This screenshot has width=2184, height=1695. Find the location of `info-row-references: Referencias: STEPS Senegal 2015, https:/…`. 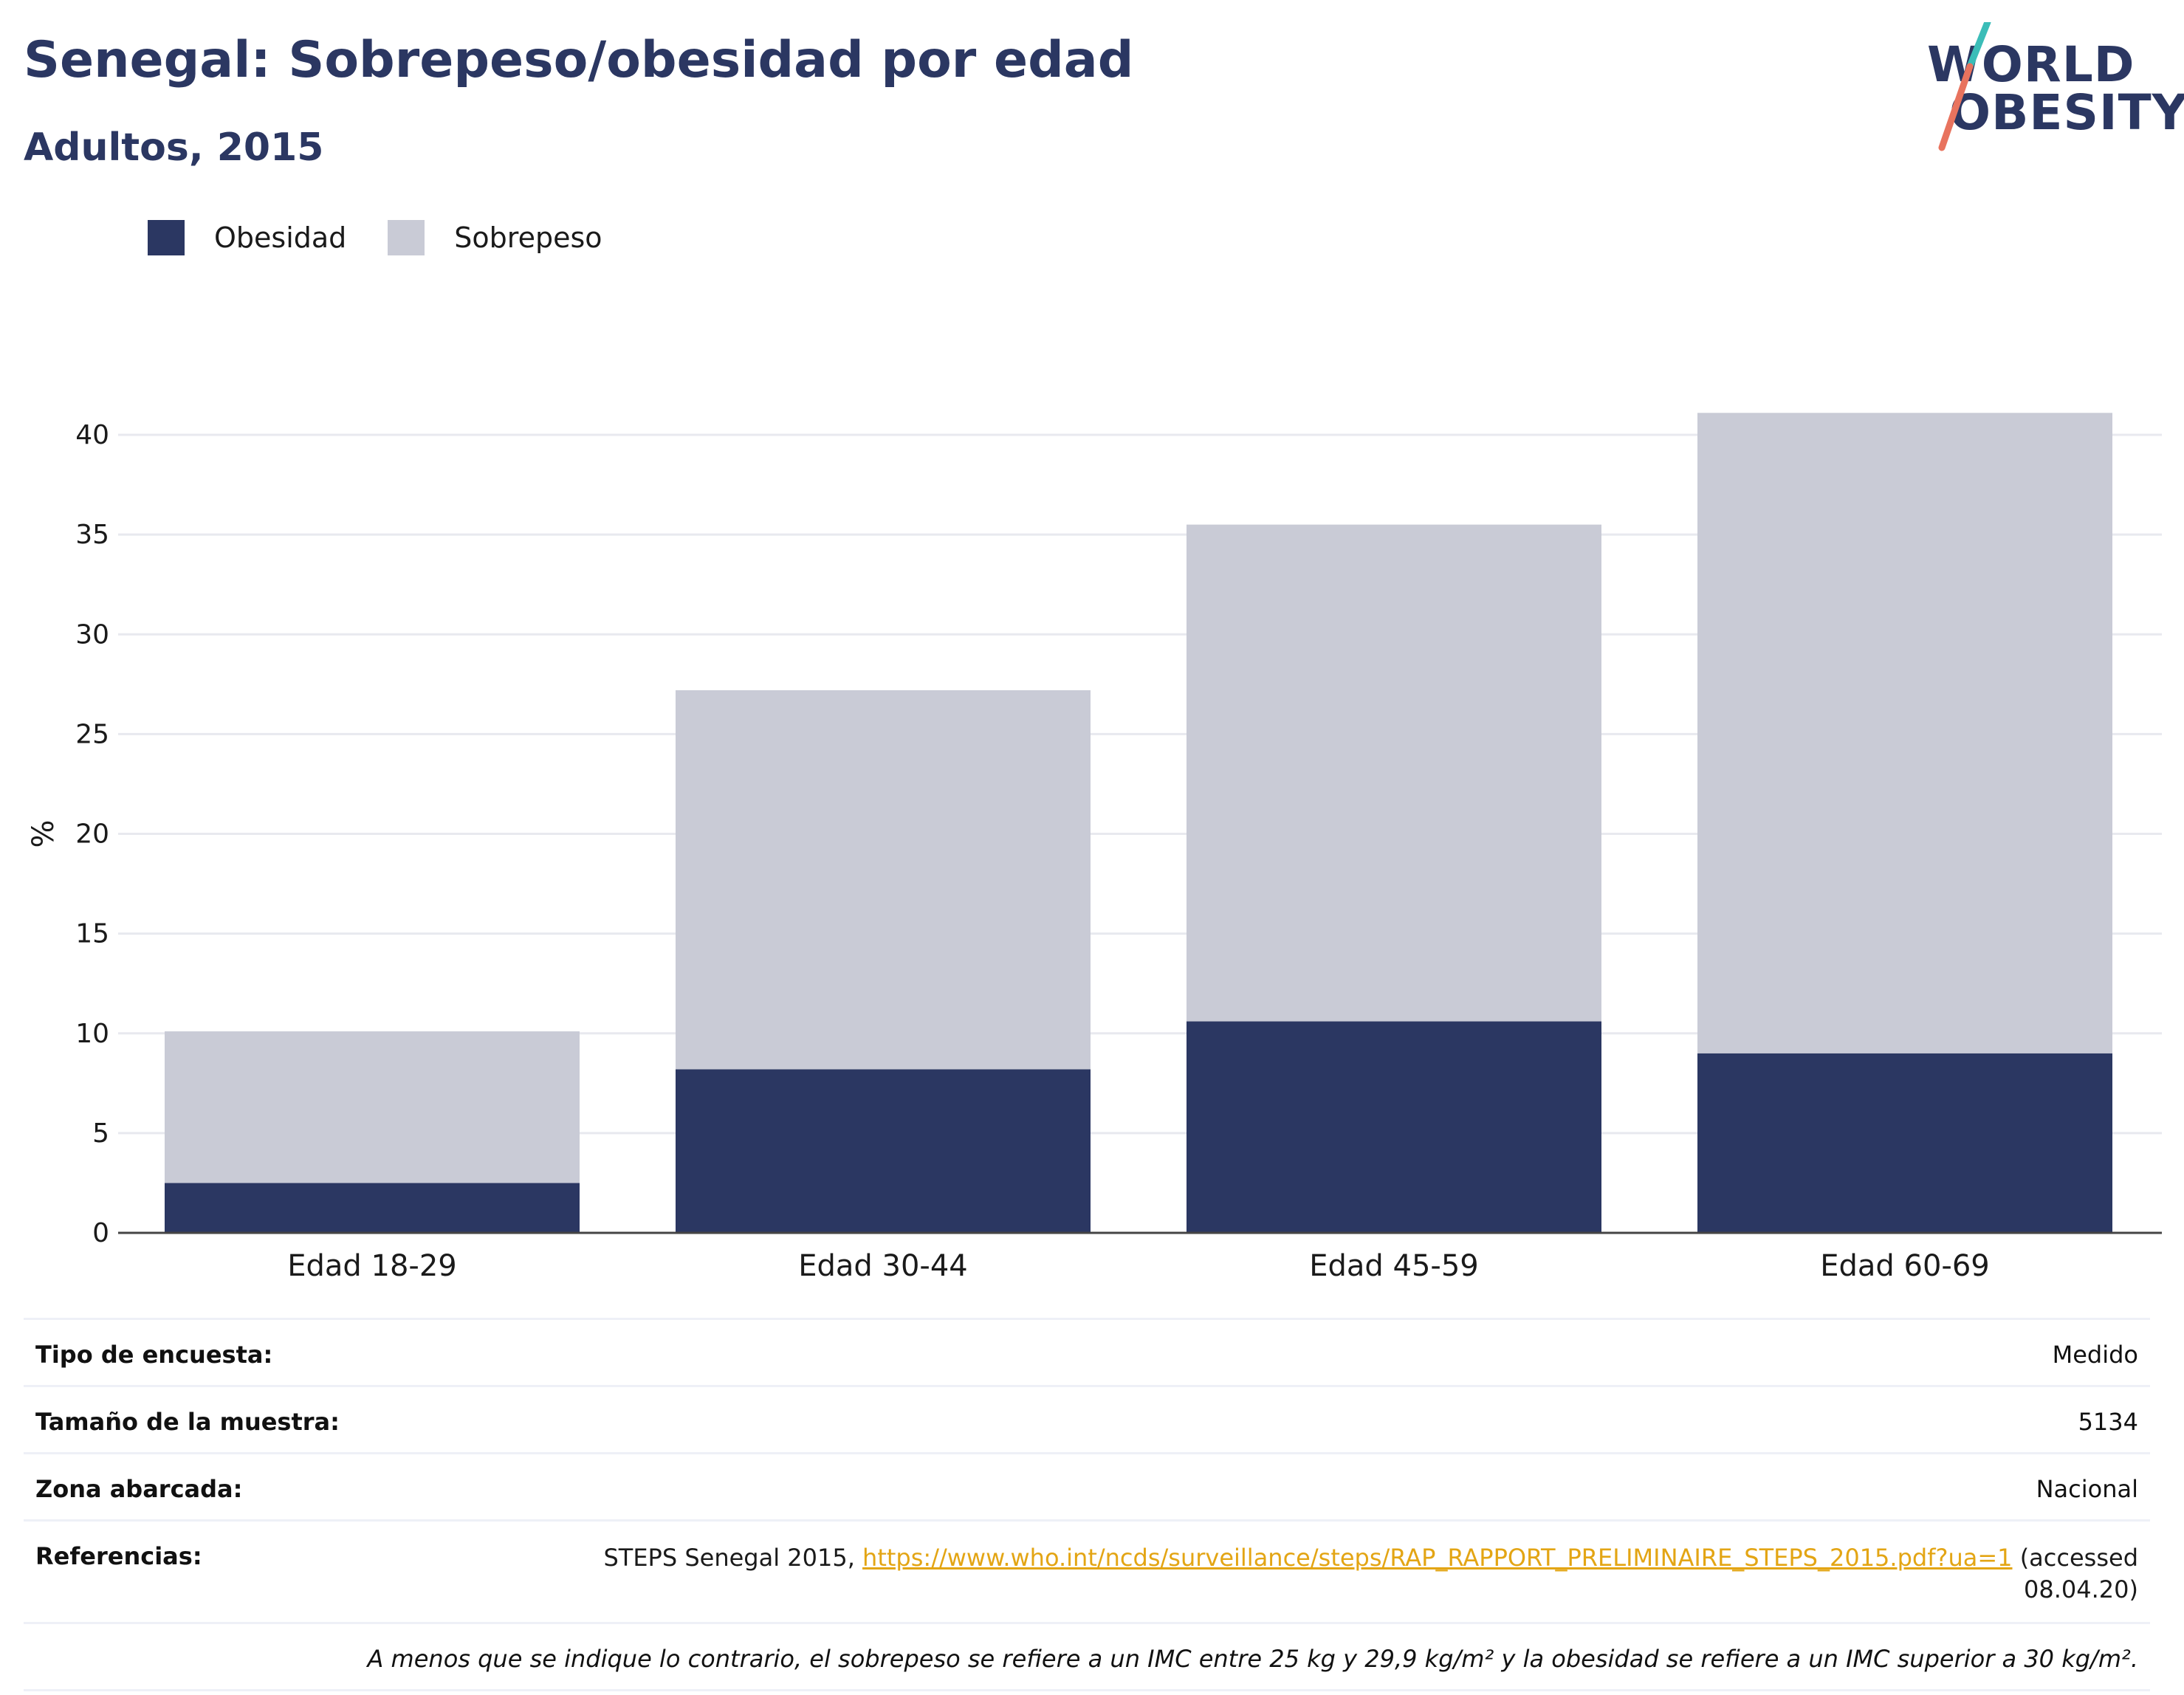

info-row-references: Referencias: STEPS Senegal 2015, https:/… is located at coordinates (1087, 1571).